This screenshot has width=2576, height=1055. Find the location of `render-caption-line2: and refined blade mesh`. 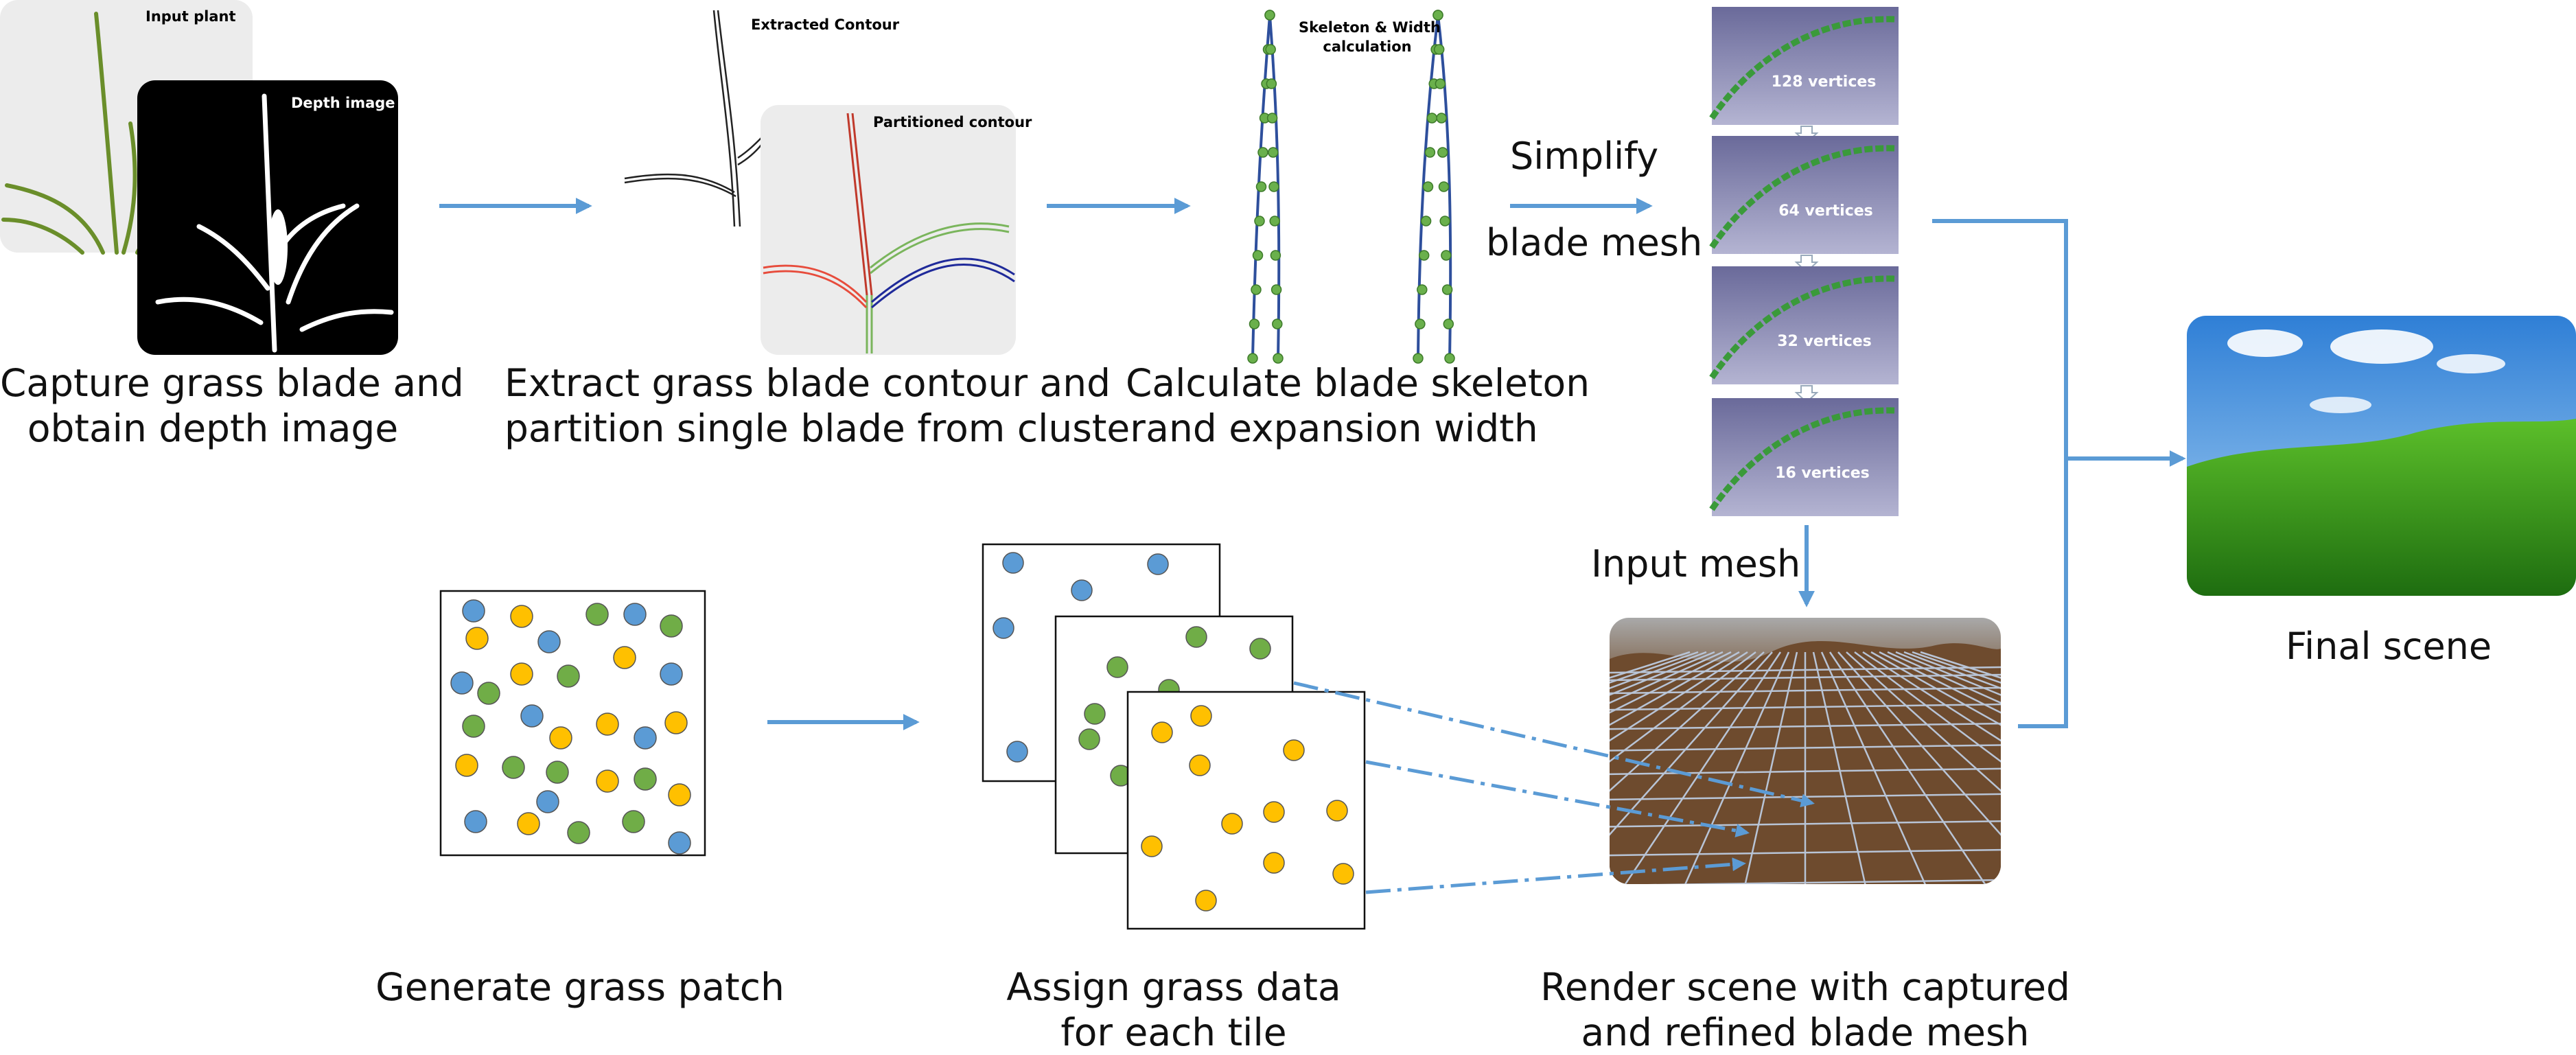

render-caption-line2: and refined blade mesh is located at coordinates (1805, 1032).